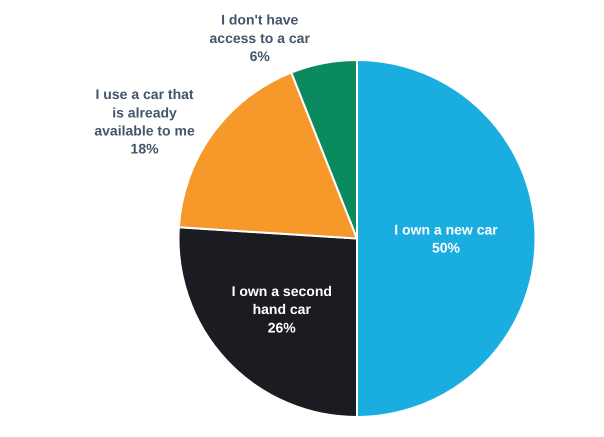 The width and height of the screenshot is (604, 437). I want to click on slice-label: I use a car that is already available to me, so click(144, 112).